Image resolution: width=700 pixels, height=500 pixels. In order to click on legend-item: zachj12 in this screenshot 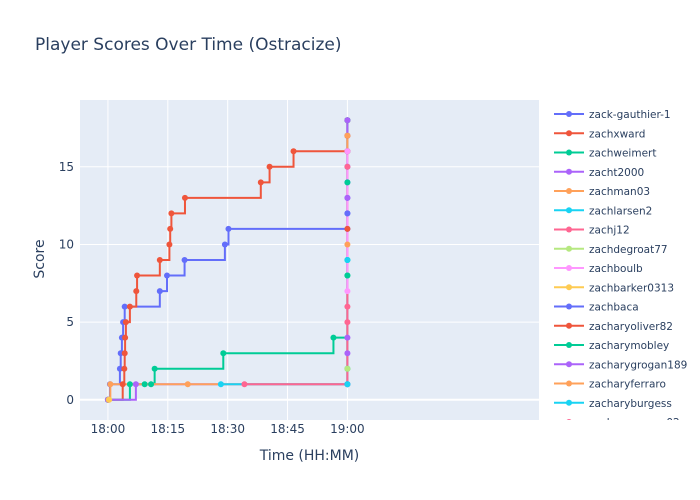, I will do `click(592, 231)`.